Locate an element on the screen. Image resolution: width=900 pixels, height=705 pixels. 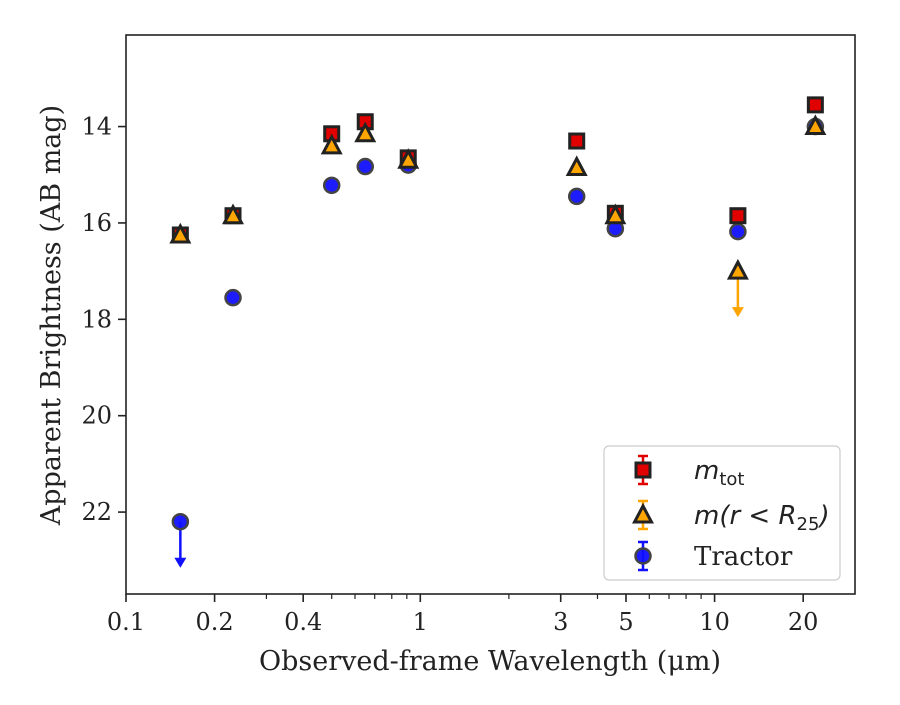
legend-label-subscript: tot is located at coordinates (731, 479).